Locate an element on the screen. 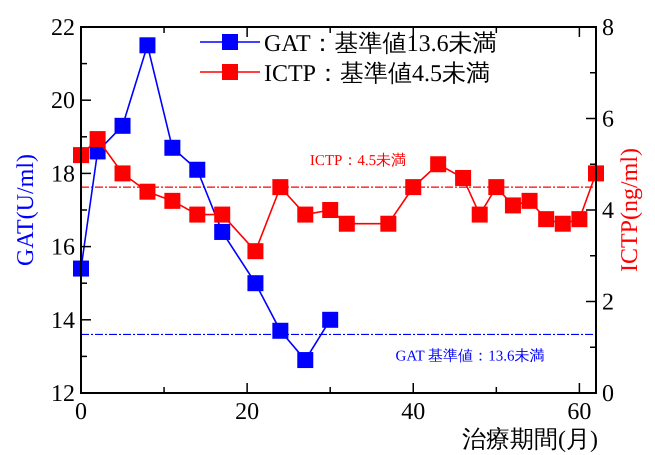 This screenshot has width=655, height=455. x-axis-title: 治療期間(月) is located at coordinates (530, 439).